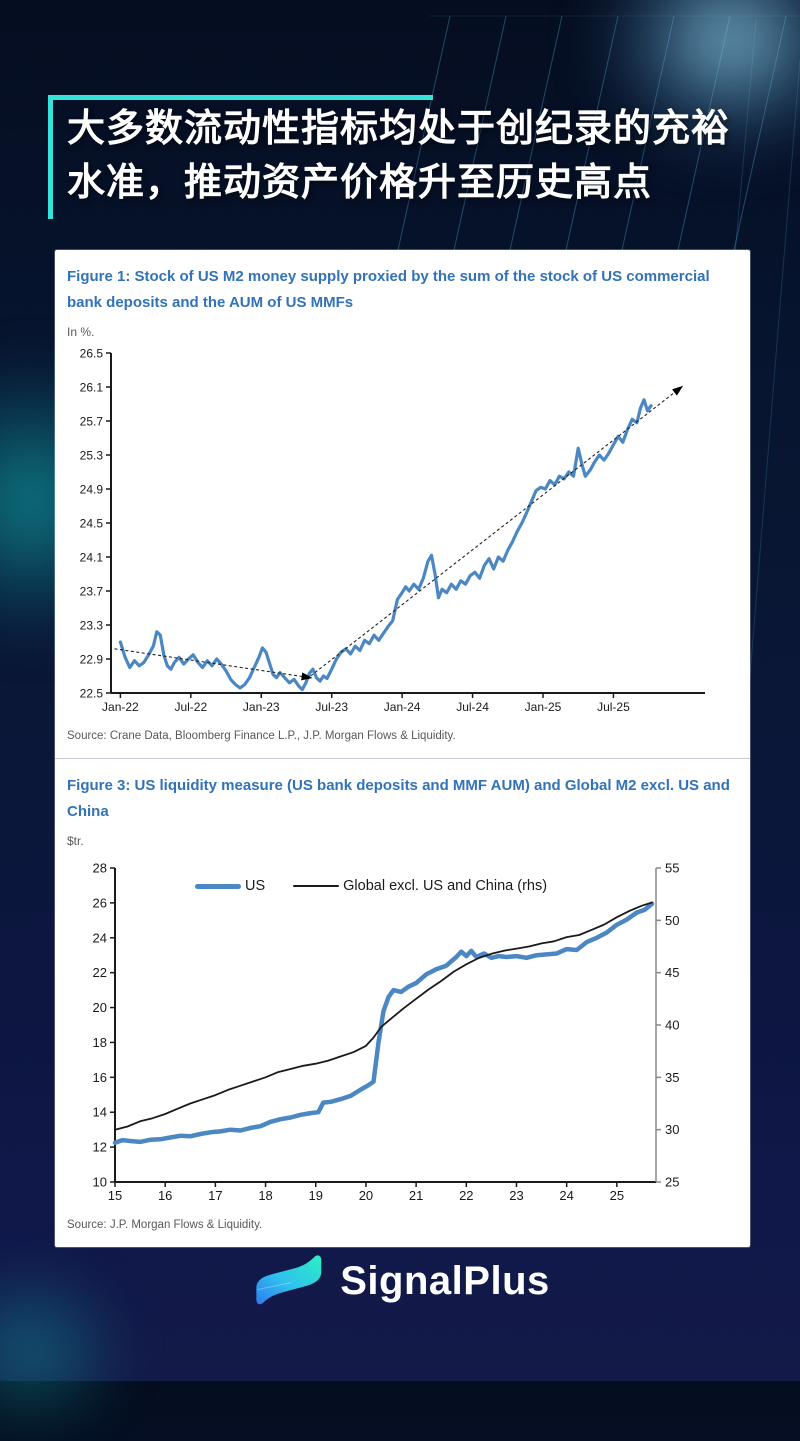  I want to click on headline-line1: 大多数流动性指标均处于创纪录的充裕, so click(399, 129).